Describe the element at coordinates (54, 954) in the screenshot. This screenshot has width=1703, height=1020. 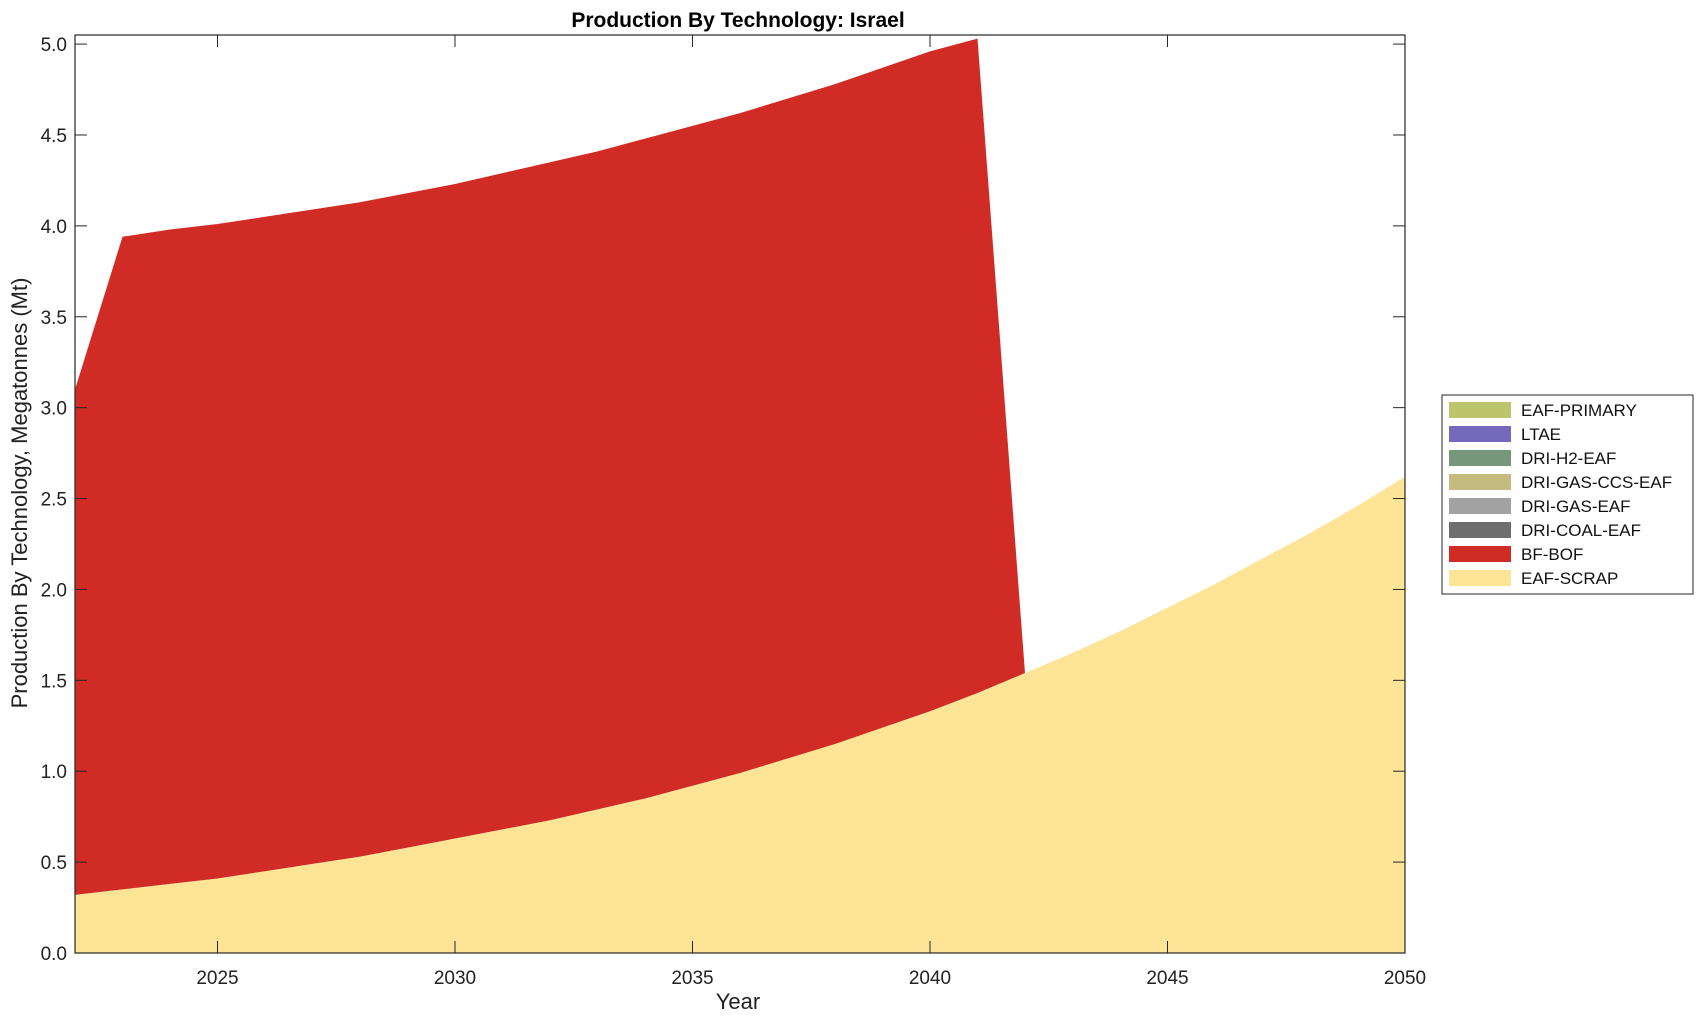
I see `y-tick-label: 0.0` at that location.